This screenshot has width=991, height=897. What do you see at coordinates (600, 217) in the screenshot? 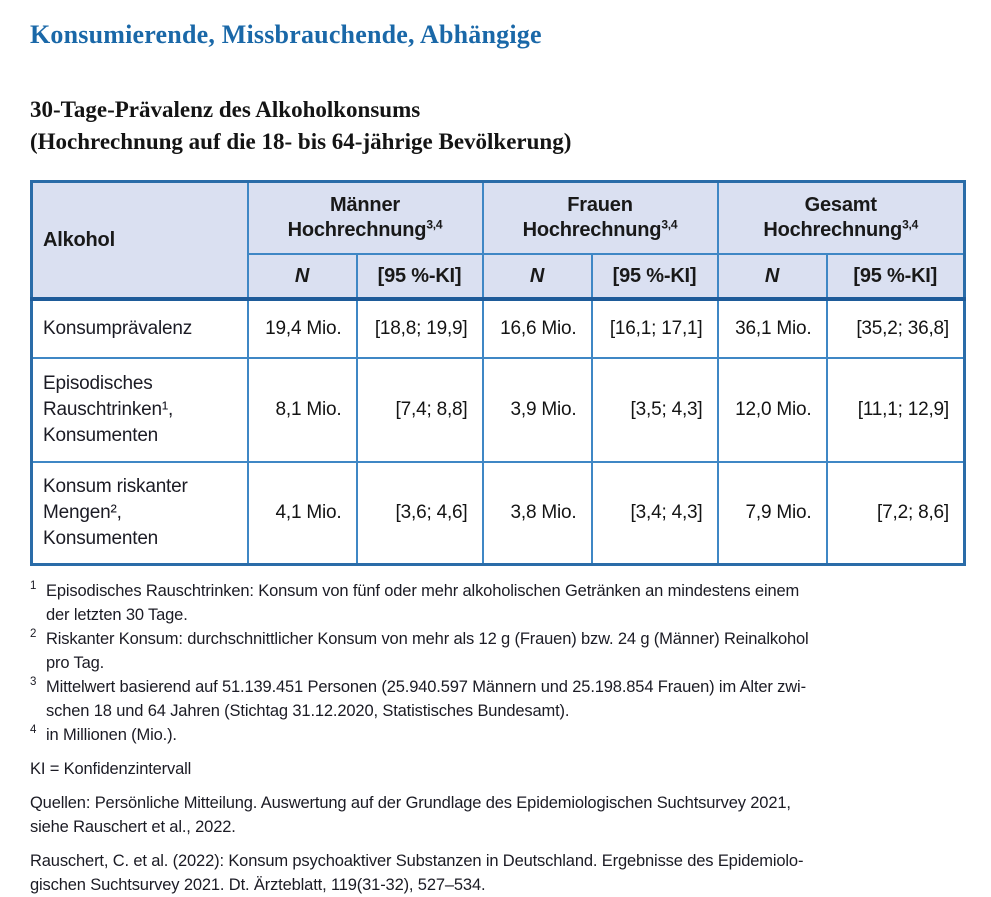
I see `column-group-frauen: Frauen Hochrechnung3,4` at bounding box center [600, 217].